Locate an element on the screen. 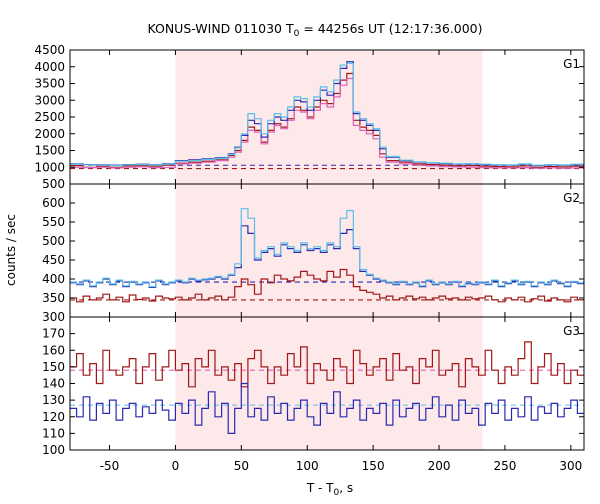 The image size is (600, 504). y-tick-label: 3500 is located at coordinates (49, 84).